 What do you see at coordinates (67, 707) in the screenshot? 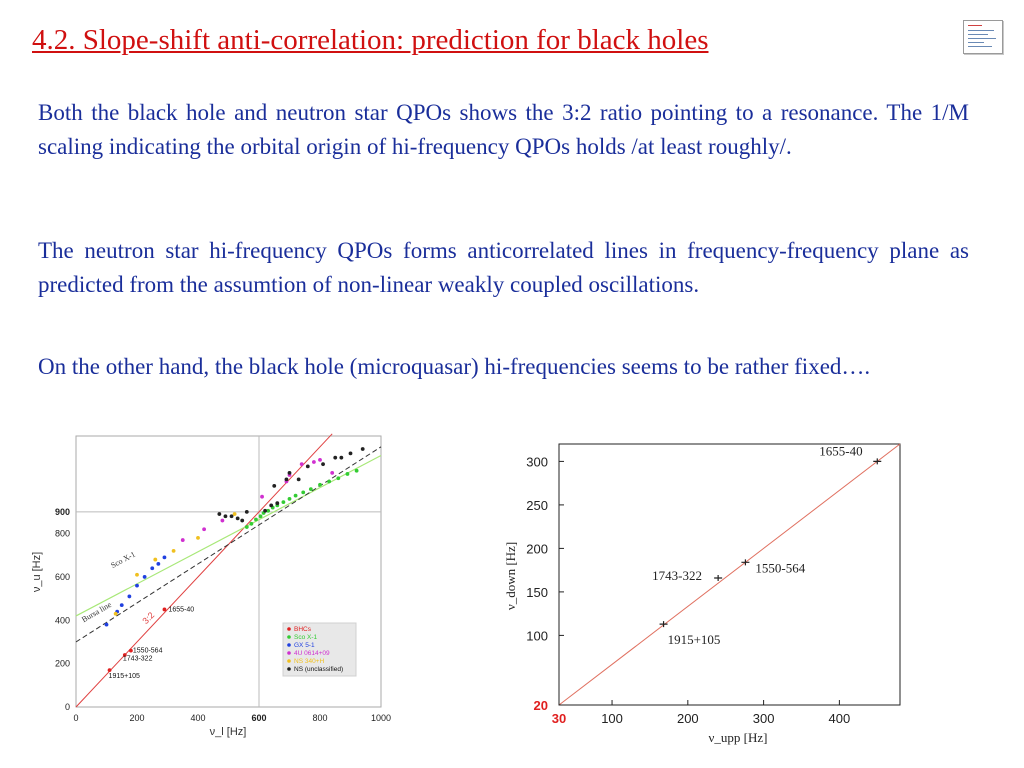
I see `y-tick-label: 0` at bounding box center [67, 707].